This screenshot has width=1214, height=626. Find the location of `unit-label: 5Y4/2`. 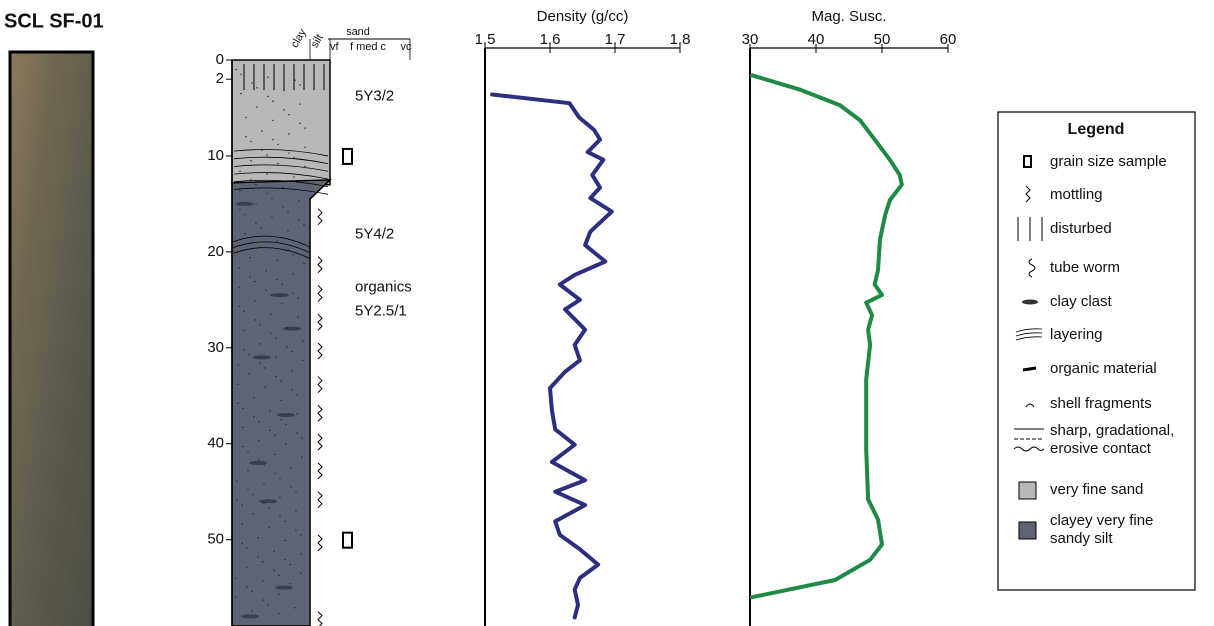

unit-label: 5Y4/2 is located at coordinates (374, 234).